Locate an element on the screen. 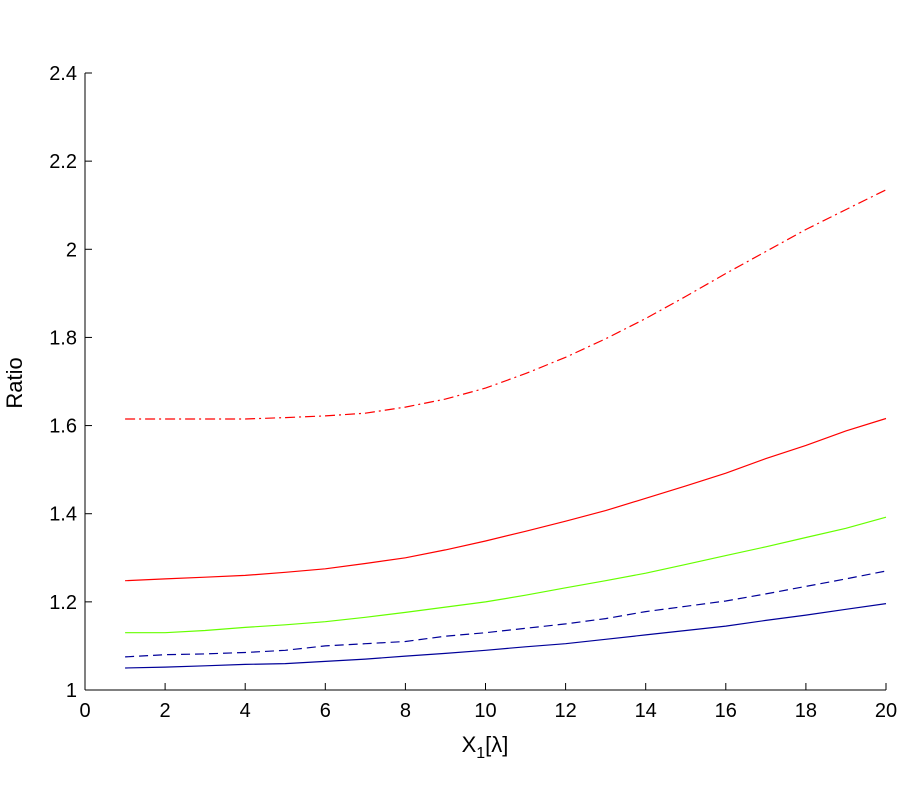 This screenshot has width=900, height=800. y-tick-label: 2.4 is located at coordinates (63, 74).